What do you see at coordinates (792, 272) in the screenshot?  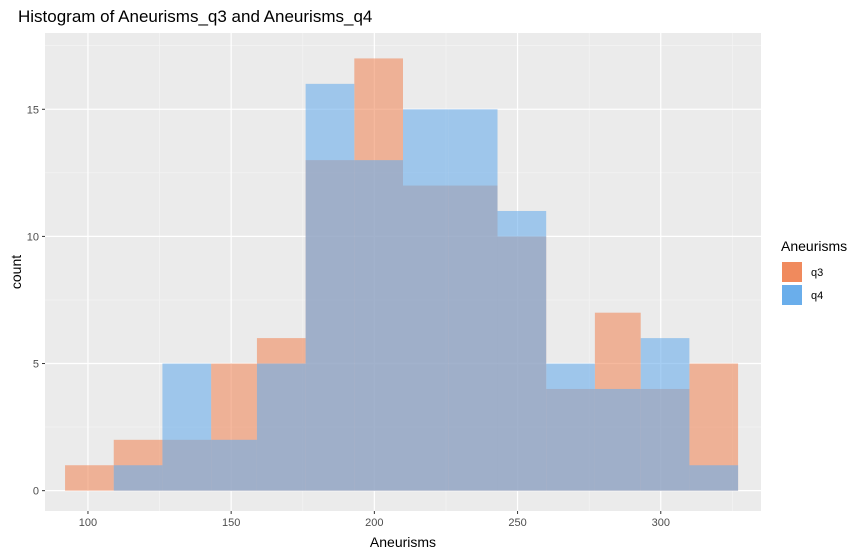 I see `legend-key-q3` at bounding box center [792, 272].